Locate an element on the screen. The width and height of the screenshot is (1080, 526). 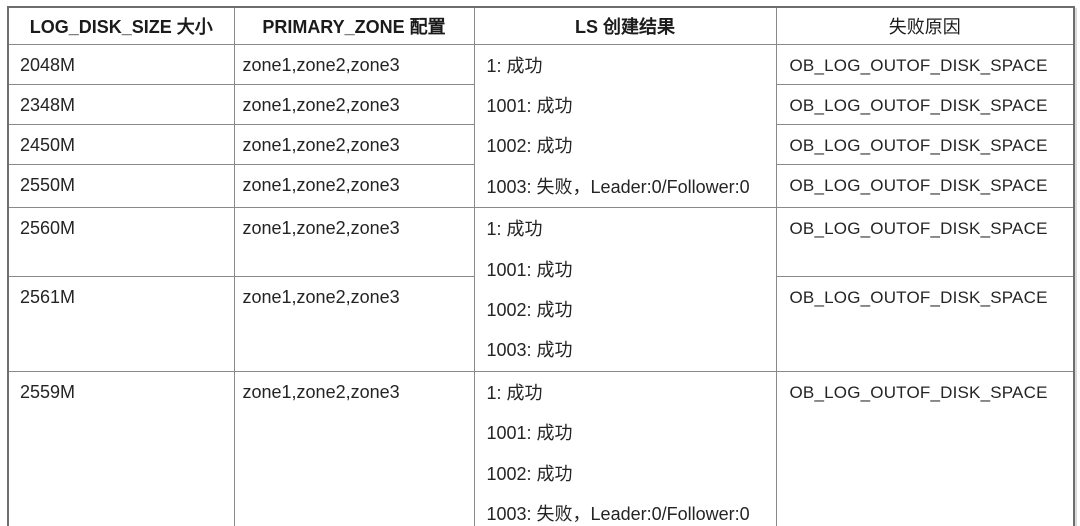
cell-ls-result-group-2: 1: 成功 1001: 成功 1002: 成功 1003: 成功 is located at coordinates (625, 289).